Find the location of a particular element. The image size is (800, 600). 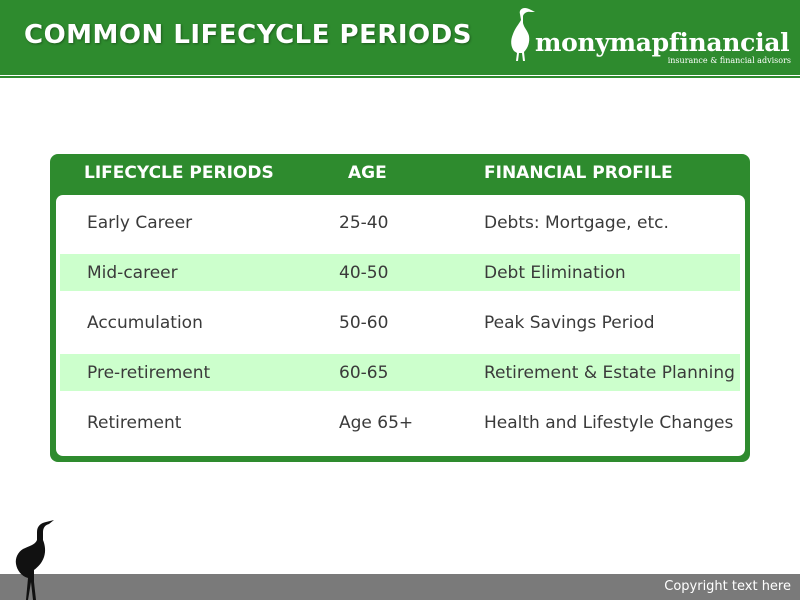

cell-profile: Health and Lifestyle Changes is located at coordinates (609, 423).